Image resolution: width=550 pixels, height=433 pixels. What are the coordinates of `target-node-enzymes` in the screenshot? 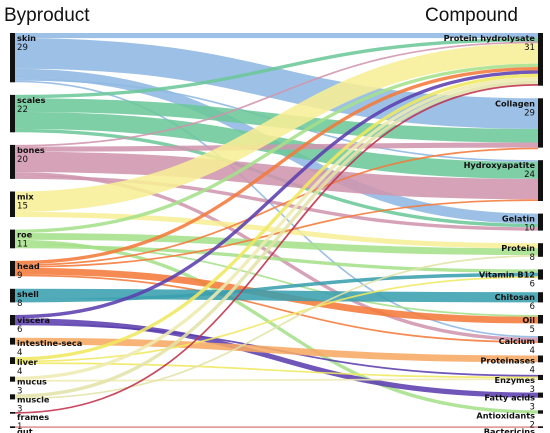 It's located at (540, 377).